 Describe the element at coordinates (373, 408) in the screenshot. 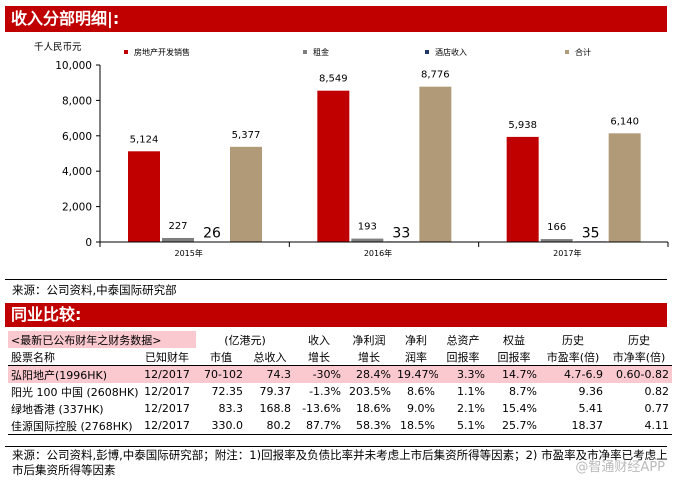

I see `table-cell: 18.6%` at that location.